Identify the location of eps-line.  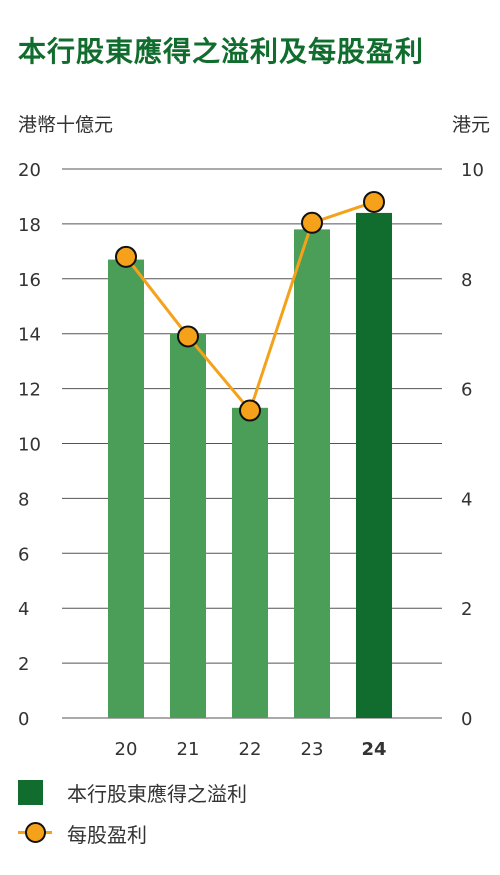
(250, 306).